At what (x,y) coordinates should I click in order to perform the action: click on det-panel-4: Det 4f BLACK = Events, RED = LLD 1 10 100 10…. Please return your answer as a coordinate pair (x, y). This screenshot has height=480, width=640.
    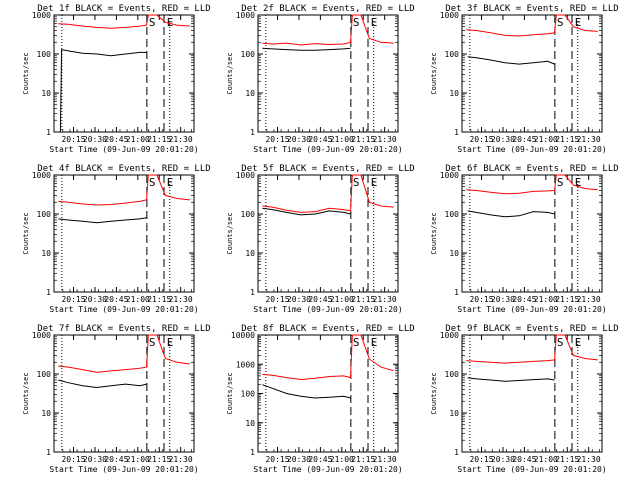
    Looking at the image, I should click on (116, 239).